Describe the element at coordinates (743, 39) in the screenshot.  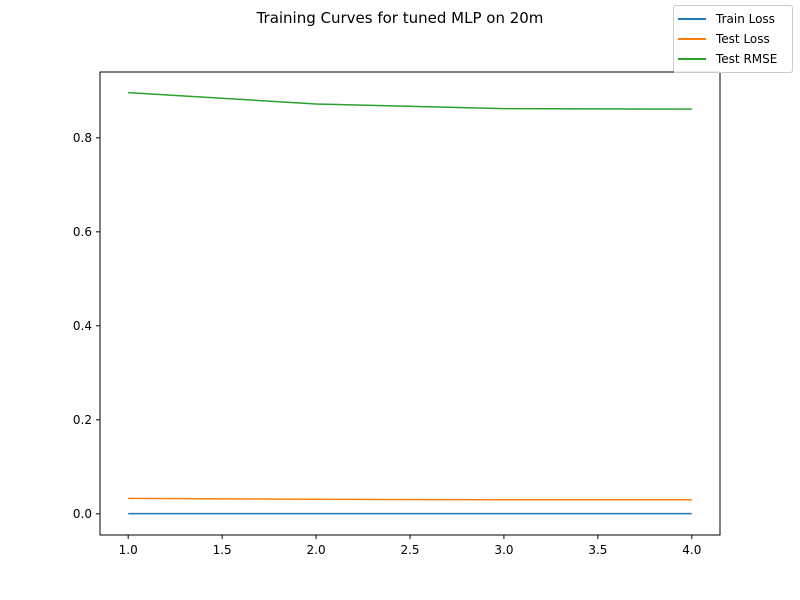
I see `legend-label: Test Loss` at that location.